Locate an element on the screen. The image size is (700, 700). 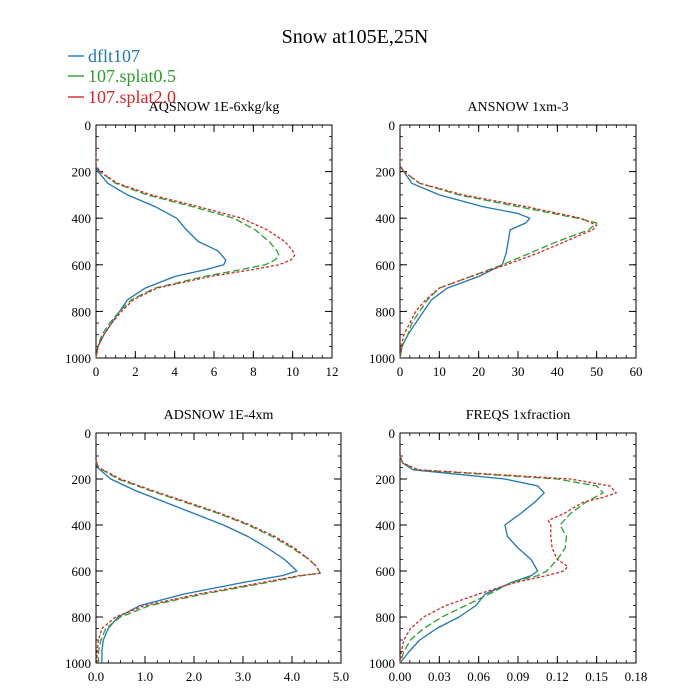
x-tick-label: 1.0 is located at coordinates (145, 676).